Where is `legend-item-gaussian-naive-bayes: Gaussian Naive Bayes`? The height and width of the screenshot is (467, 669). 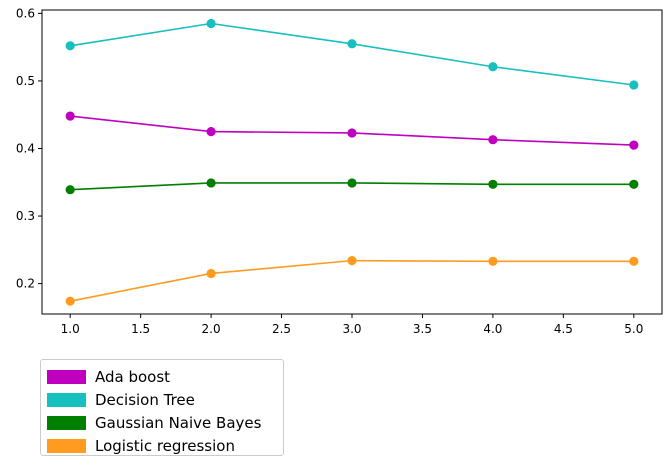
legend-item-gaussian-naive-bayes: Gaussian Naive Bayes is located at coordinates (165, 422).